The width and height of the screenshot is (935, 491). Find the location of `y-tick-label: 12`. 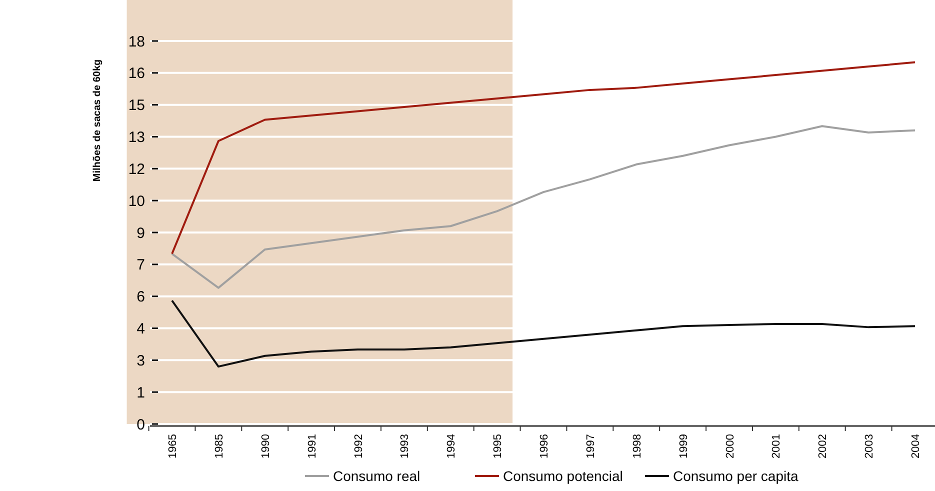

y-tick-label: 12 is located at coordinates (136, 169).